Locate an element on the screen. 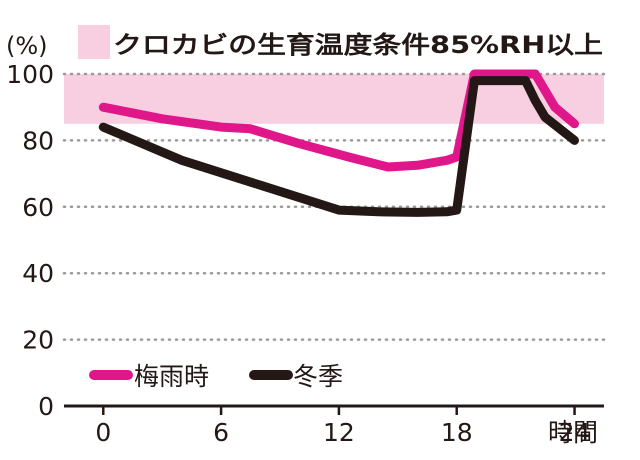 The image size is (640, 460). y-axis-tick-labels: 0 20 40 60 80 100 is located at coordinates (30, 240).